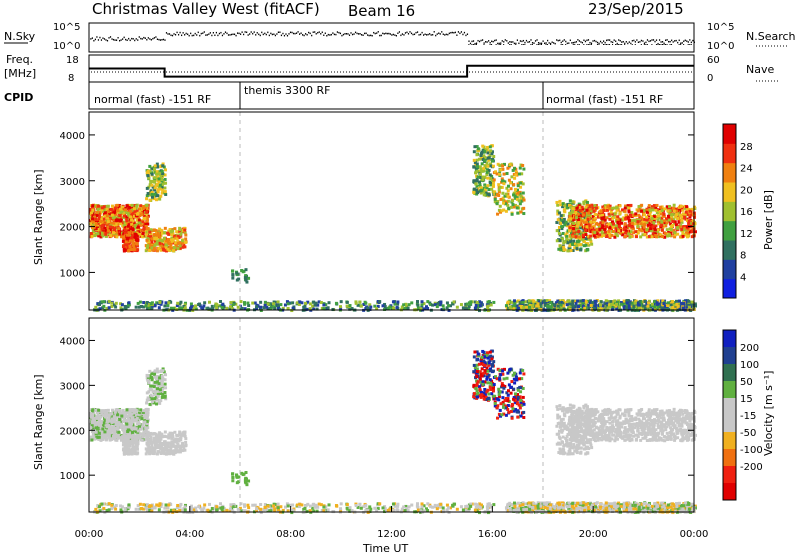 The image size is (800, 558). I want to click on cpid-segment-2: themis 3300 RF, so click(287, 90).